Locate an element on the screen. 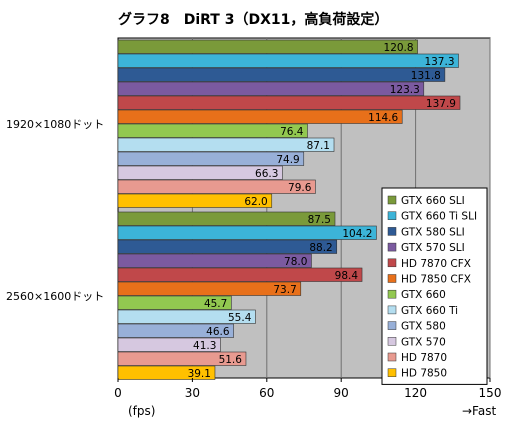 The image size is (512, 424). bar-value-label: 66.3 is located at coordinates (266, 174).